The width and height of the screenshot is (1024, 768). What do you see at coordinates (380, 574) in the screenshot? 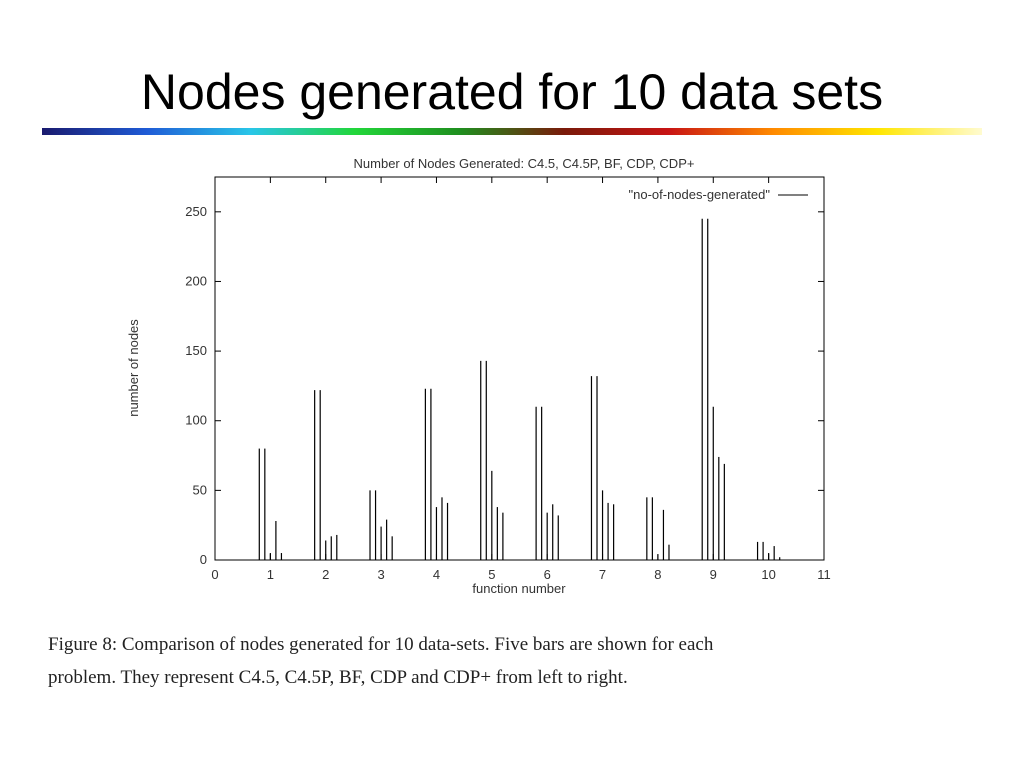
I see `x-tick-label: 3` at bounding box center [380, 574].